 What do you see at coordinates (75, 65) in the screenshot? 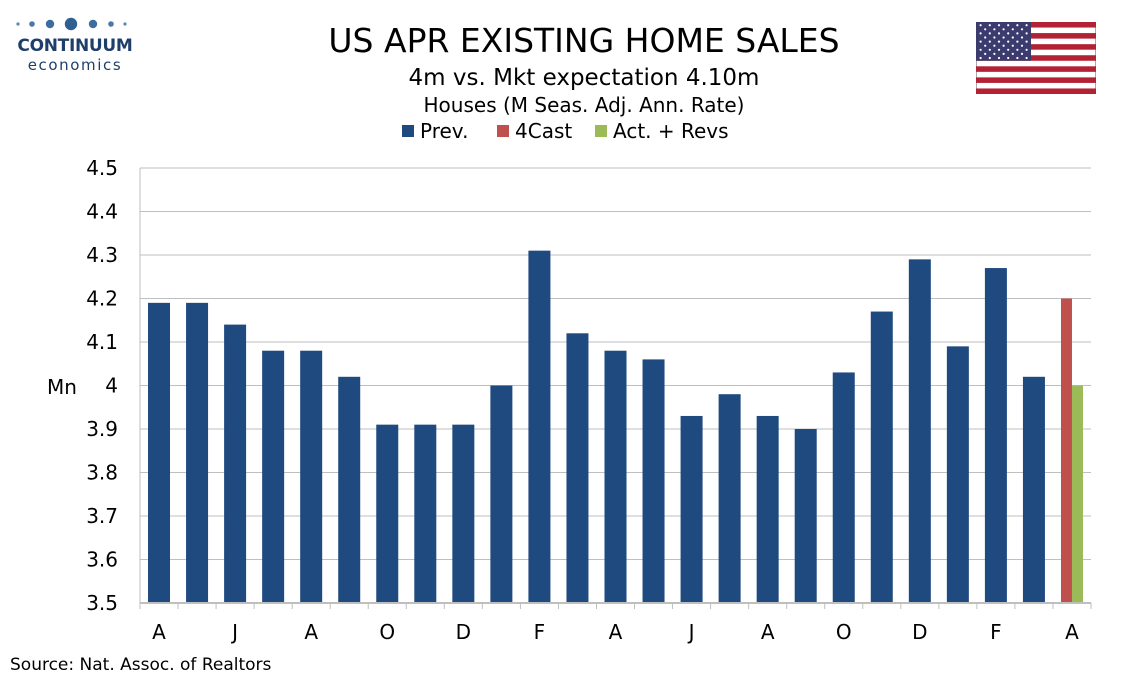
I see `logo-subtitle: economics` at bounding box center [75, 65].